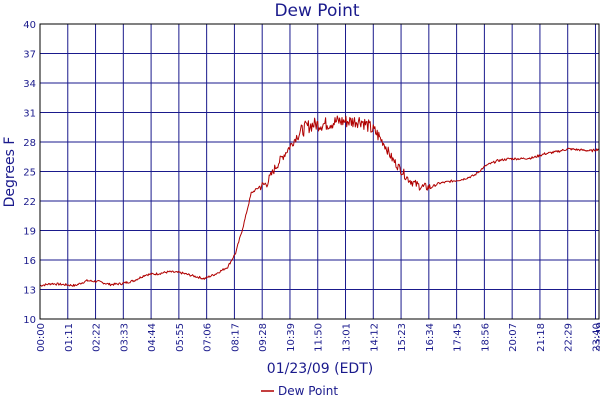  I want to click on x-tick-label: 20:07, so click(513, 337).